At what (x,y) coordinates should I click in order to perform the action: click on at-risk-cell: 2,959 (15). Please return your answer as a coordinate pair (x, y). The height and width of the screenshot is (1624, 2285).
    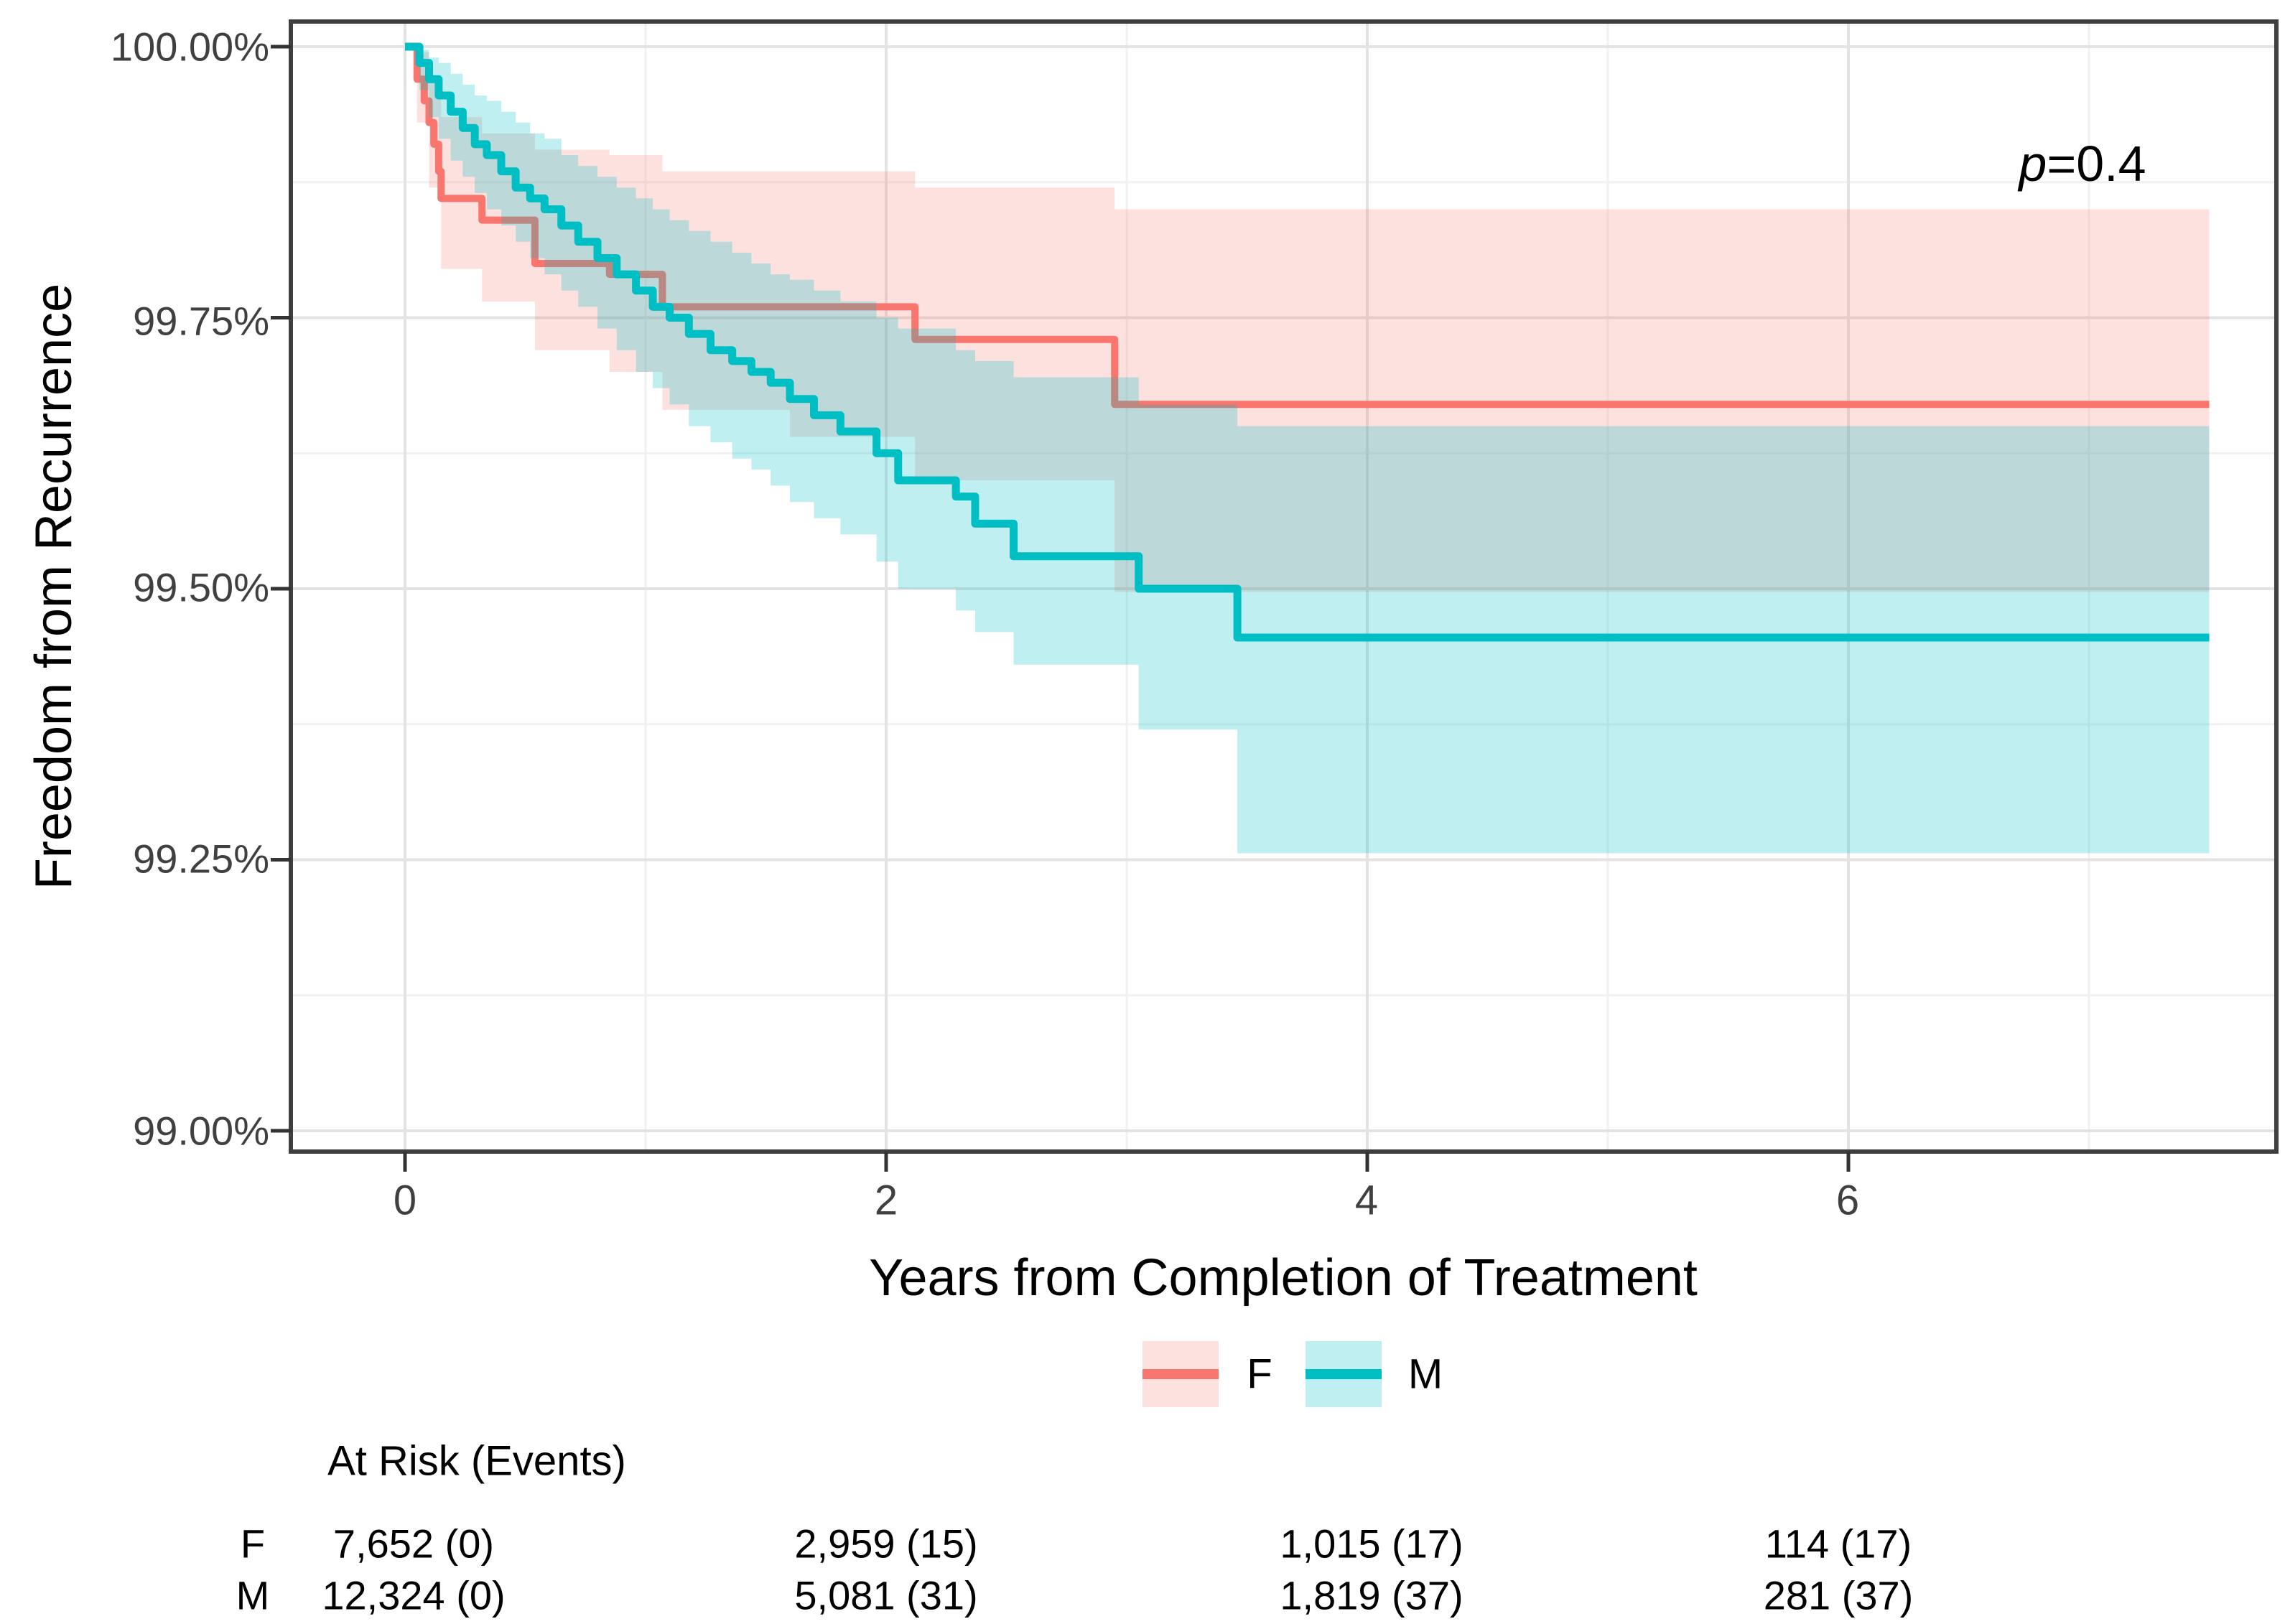
    Looking at the image, I should click on (885, 1544).